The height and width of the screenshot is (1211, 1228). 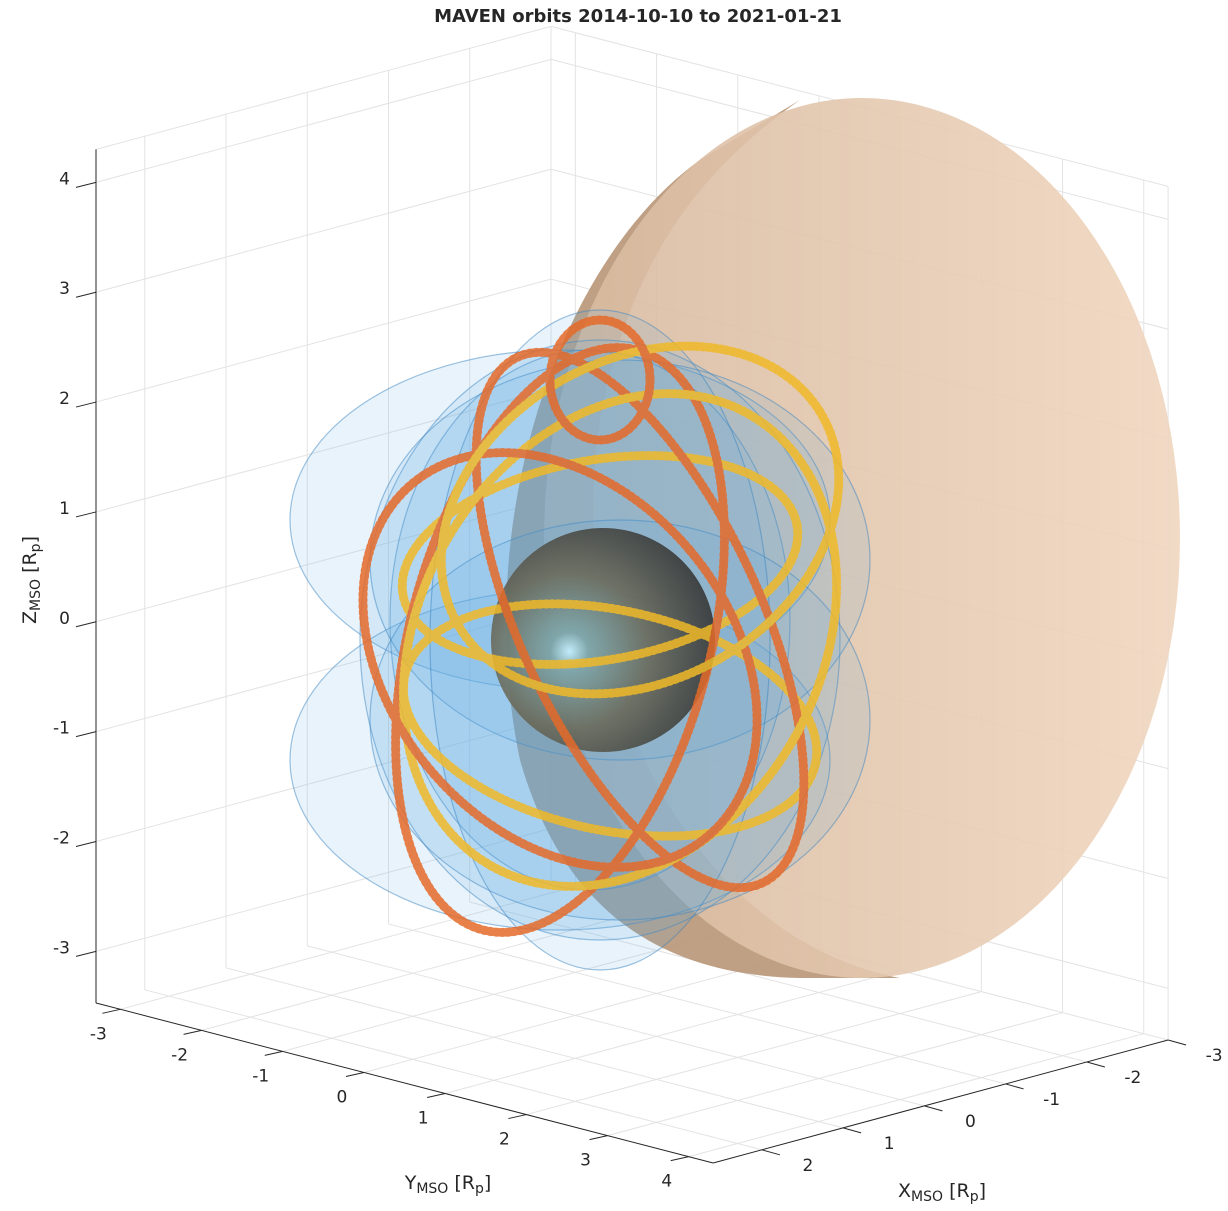 I want to click on zlabel-axis-label: ZMSO [Rp], so click(x=32, y=580).